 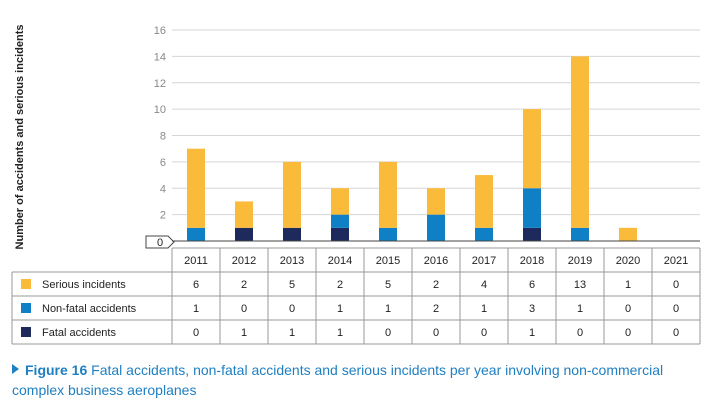 I want to click on figure-label: Figure 16, so click(x=56, y=370).